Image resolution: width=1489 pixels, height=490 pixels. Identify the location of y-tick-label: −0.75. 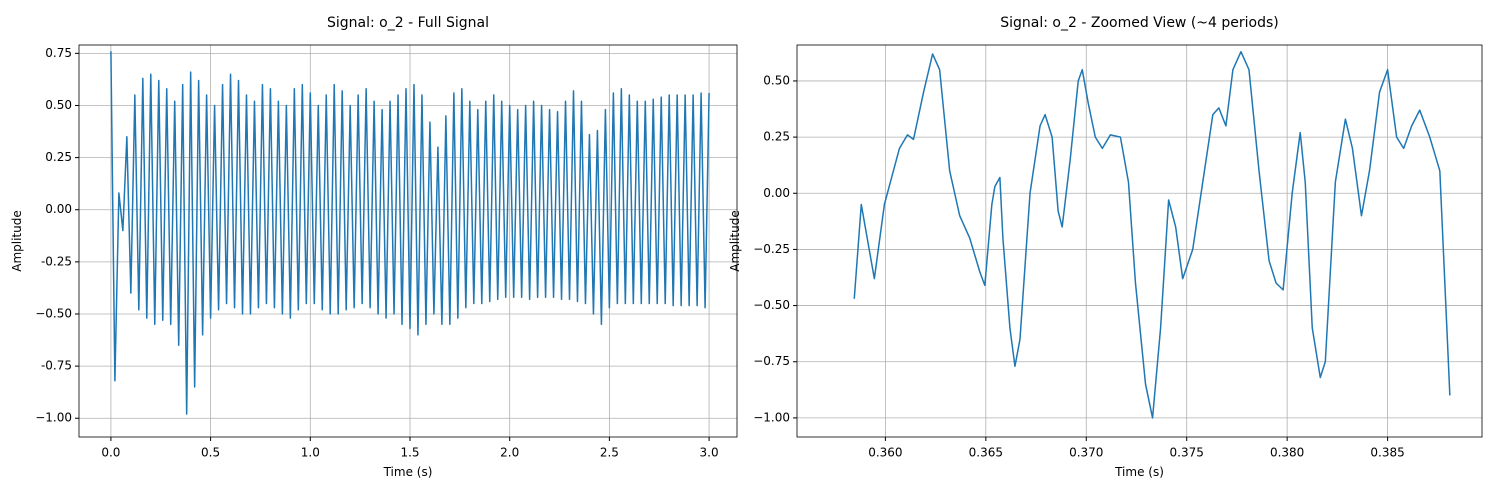
(771, 361).